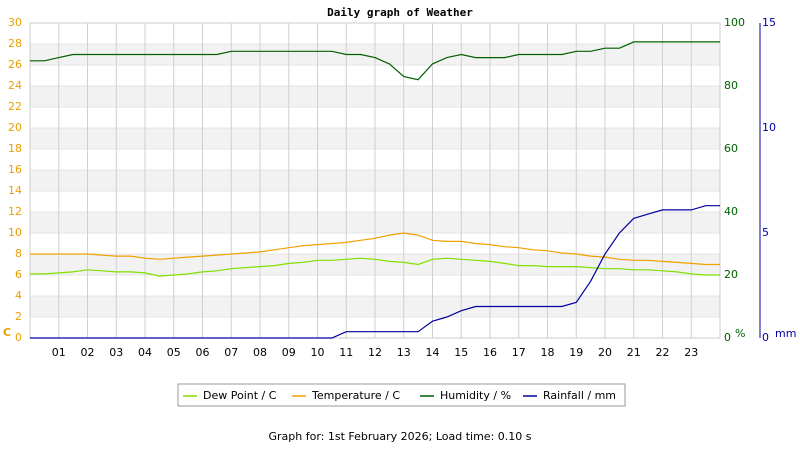 Image resolution: width=800 pixels, height=450 pixels. Describe the element at coordinates (731, 148) in the screenshot. I see `y2-tick-label: 60` at that location.